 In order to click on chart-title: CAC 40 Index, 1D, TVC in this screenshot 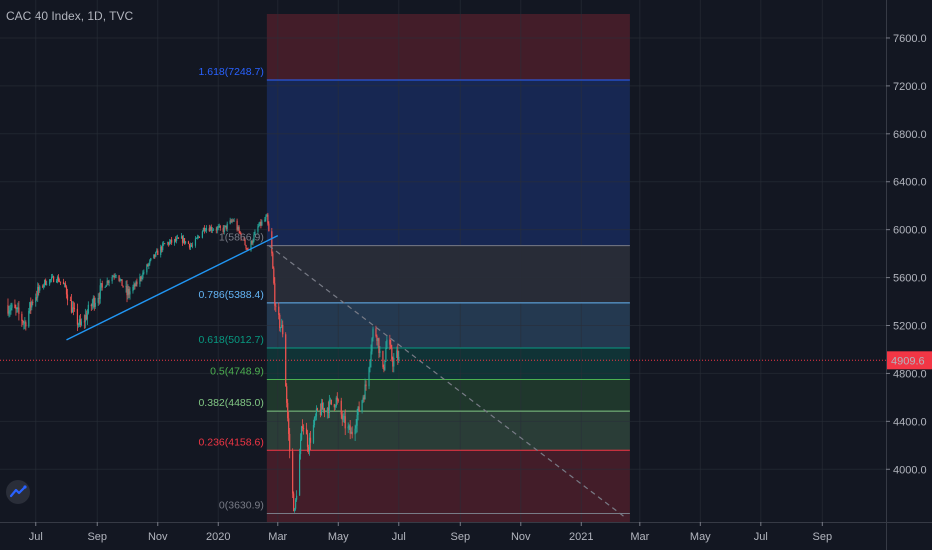, I will do `click(70, 16)`.